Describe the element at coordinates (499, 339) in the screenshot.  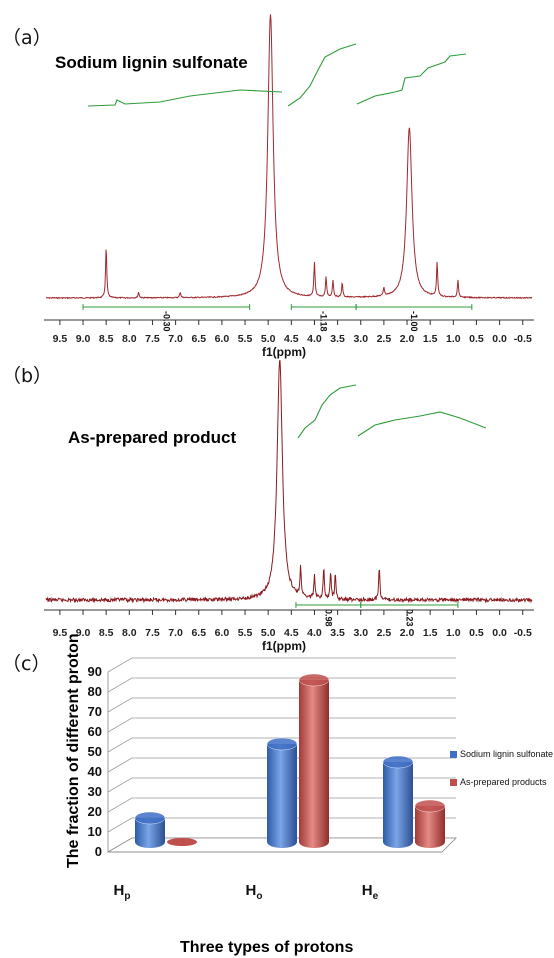
I see `x-tick-label: 0.0` at that location.